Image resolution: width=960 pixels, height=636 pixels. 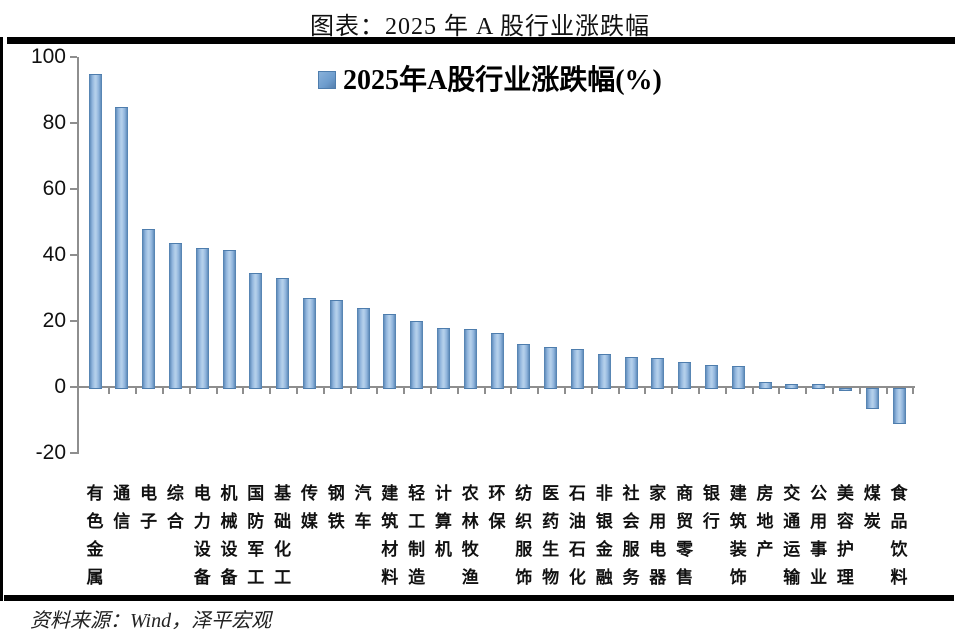 What do you see at coordinates (685, 549) in the screenshot?
I see `x-axis-label-char: 零` at bounding box center [685, 549].